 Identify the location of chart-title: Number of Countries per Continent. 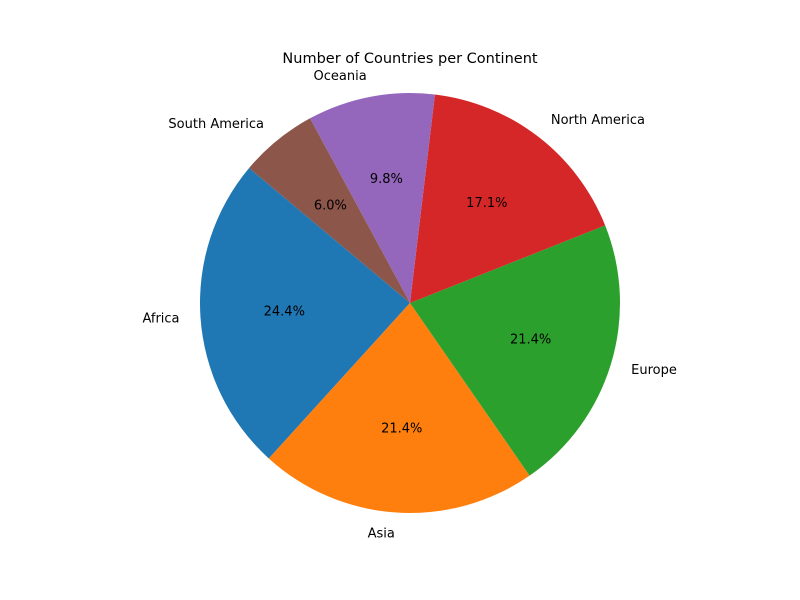
(409, 59).